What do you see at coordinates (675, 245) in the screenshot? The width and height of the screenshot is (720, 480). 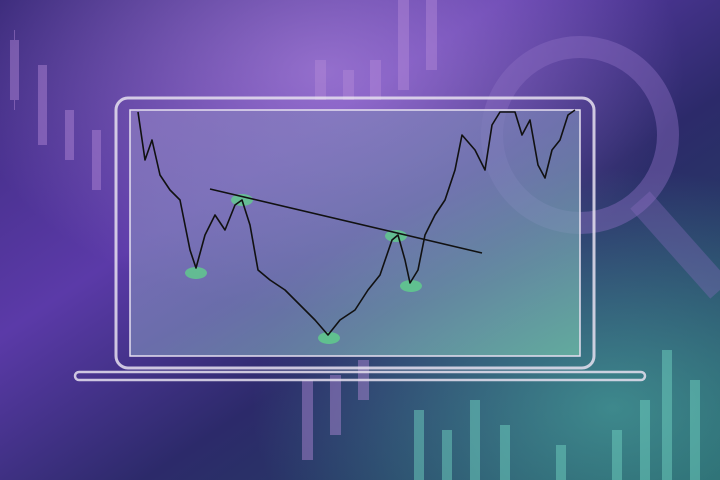 I see `magnifier-handle` at bounding box center [675, 245].